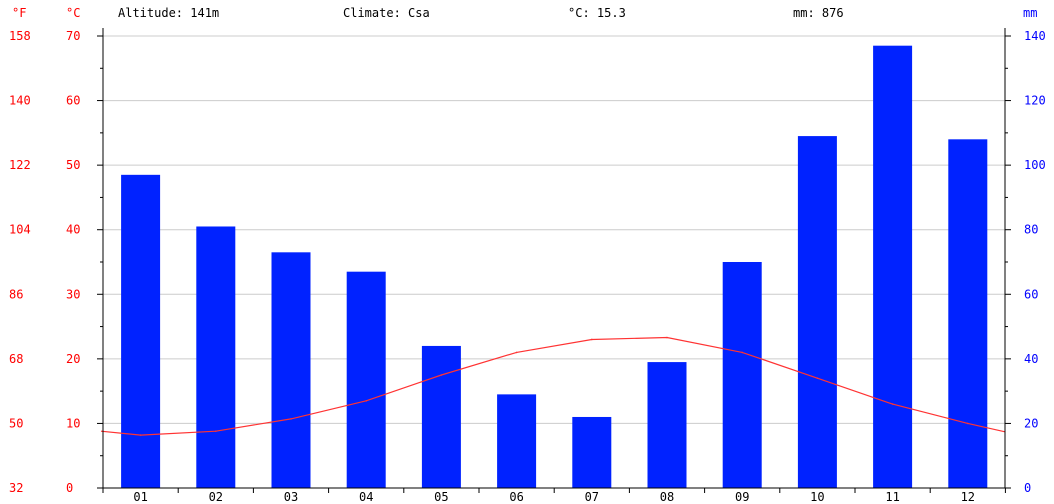  Describe the element at coordinates (742, 497) in the screenshot. I see `month-label: 09` at that location.